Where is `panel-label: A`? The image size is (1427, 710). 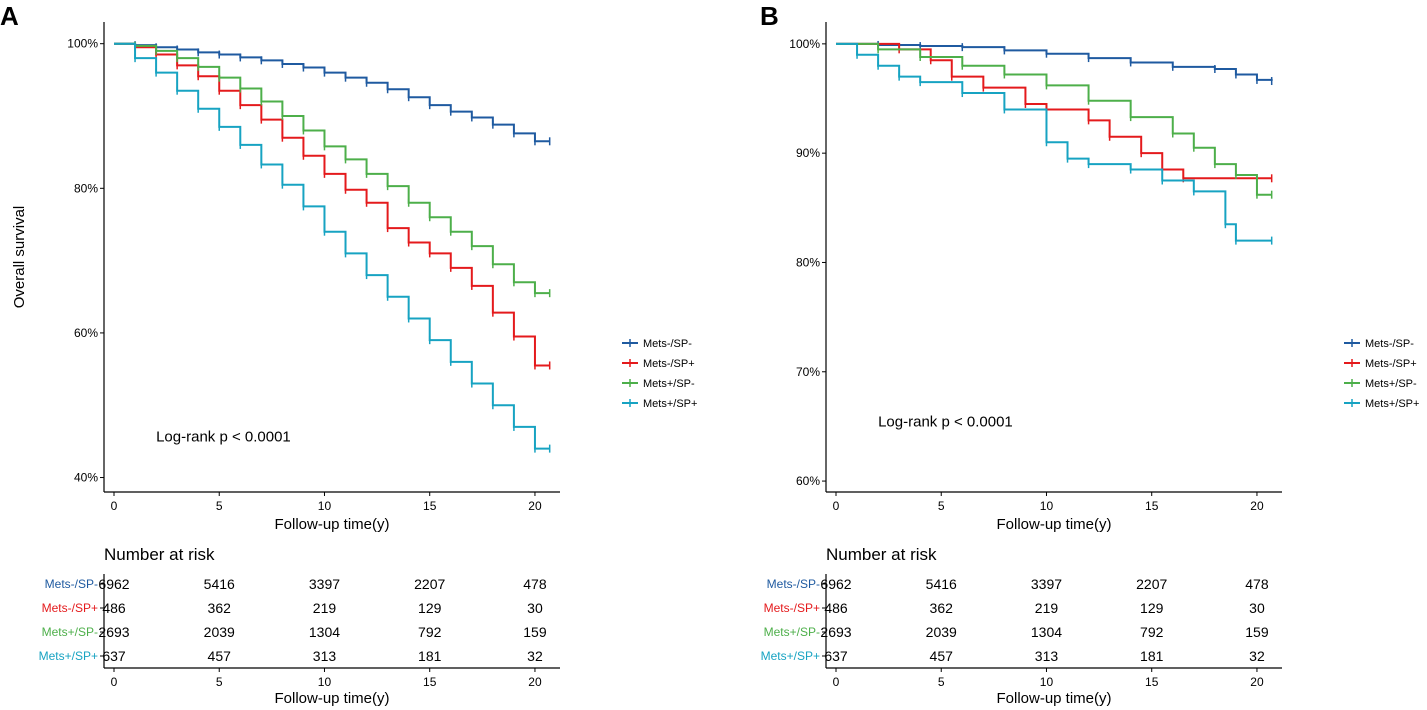
panel-label: A is located at coordinates (9, 16).